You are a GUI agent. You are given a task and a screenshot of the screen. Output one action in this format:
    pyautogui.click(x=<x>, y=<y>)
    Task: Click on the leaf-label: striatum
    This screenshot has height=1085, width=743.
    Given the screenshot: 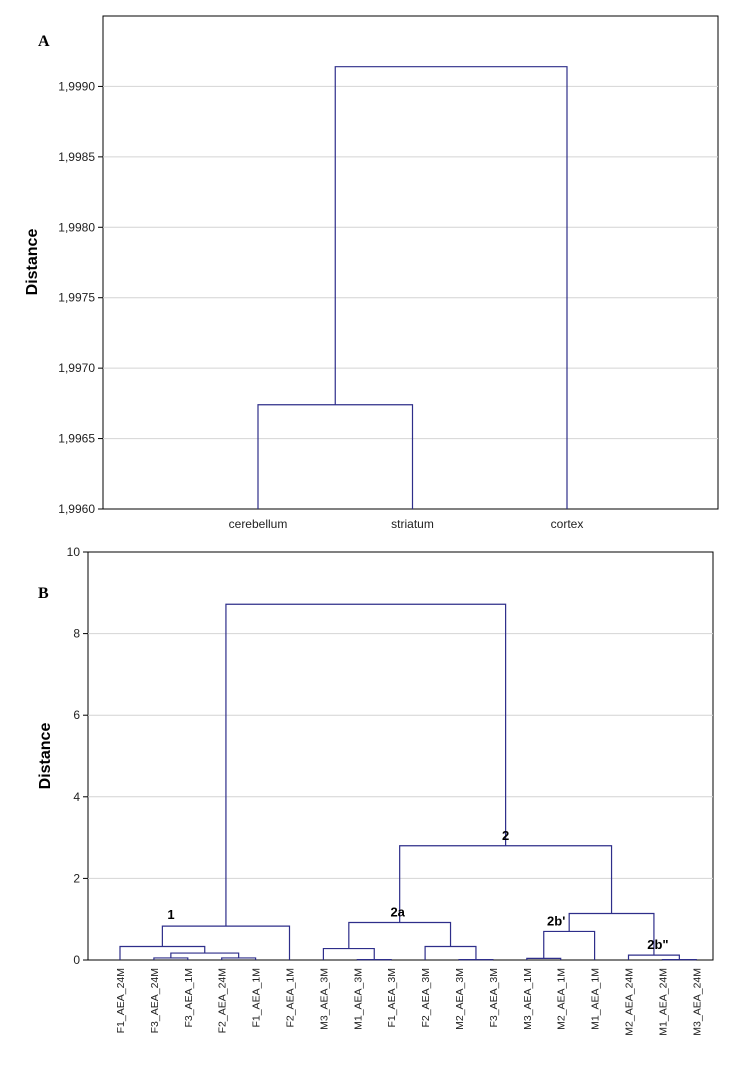 What is the action you would take?
    pyautogui.click(x=412, y=524)
    